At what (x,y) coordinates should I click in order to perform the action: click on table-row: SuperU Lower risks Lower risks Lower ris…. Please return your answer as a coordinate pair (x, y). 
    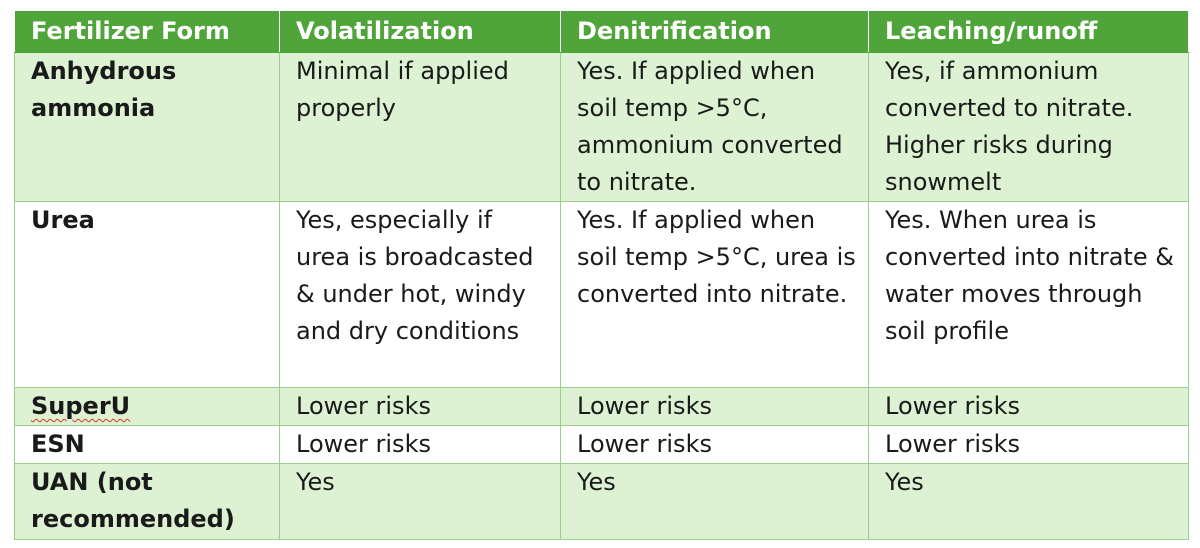
    Looking at the image, I should click on (601, 406).